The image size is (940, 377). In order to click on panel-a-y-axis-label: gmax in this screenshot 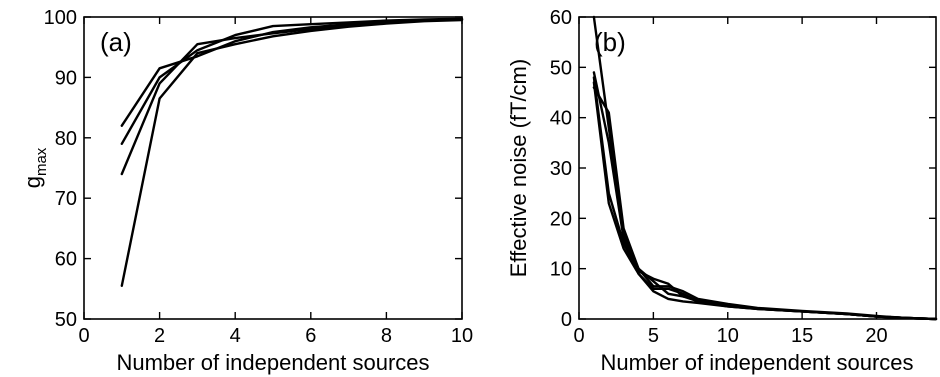, I will do `click(35, 167)`.